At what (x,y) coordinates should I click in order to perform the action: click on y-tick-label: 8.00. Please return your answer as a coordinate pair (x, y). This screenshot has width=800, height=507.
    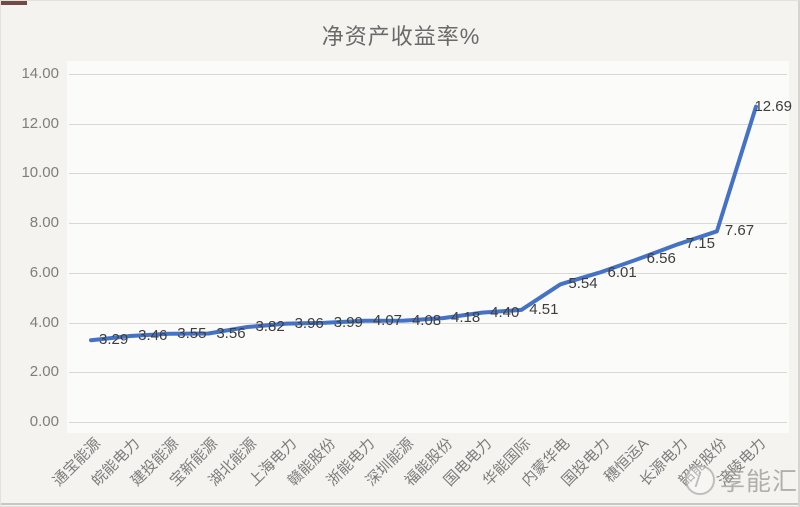
    Looking at the image, I should click on (44, 223).